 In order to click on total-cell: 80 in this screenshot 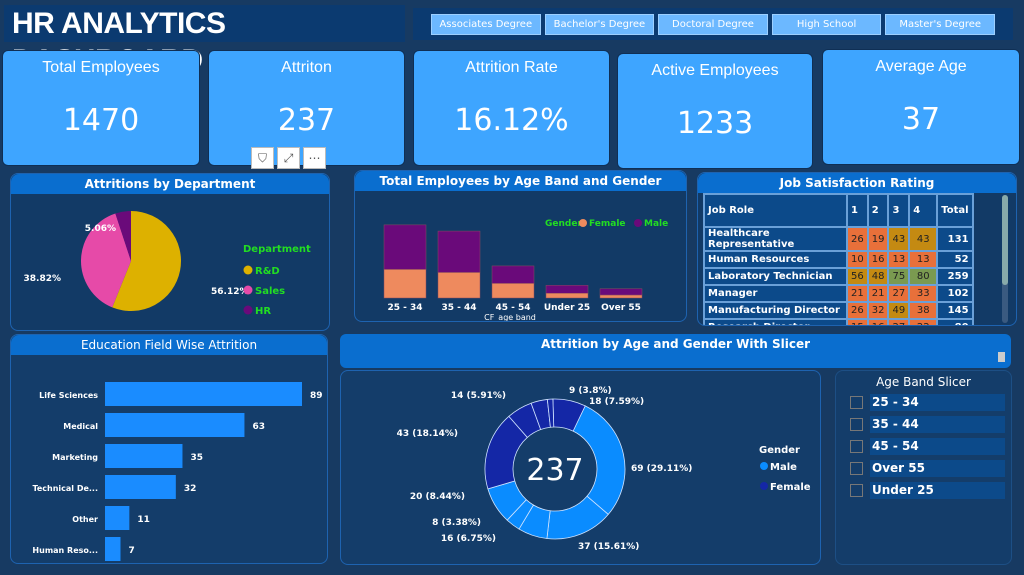, I will do `click(955, 321)`.